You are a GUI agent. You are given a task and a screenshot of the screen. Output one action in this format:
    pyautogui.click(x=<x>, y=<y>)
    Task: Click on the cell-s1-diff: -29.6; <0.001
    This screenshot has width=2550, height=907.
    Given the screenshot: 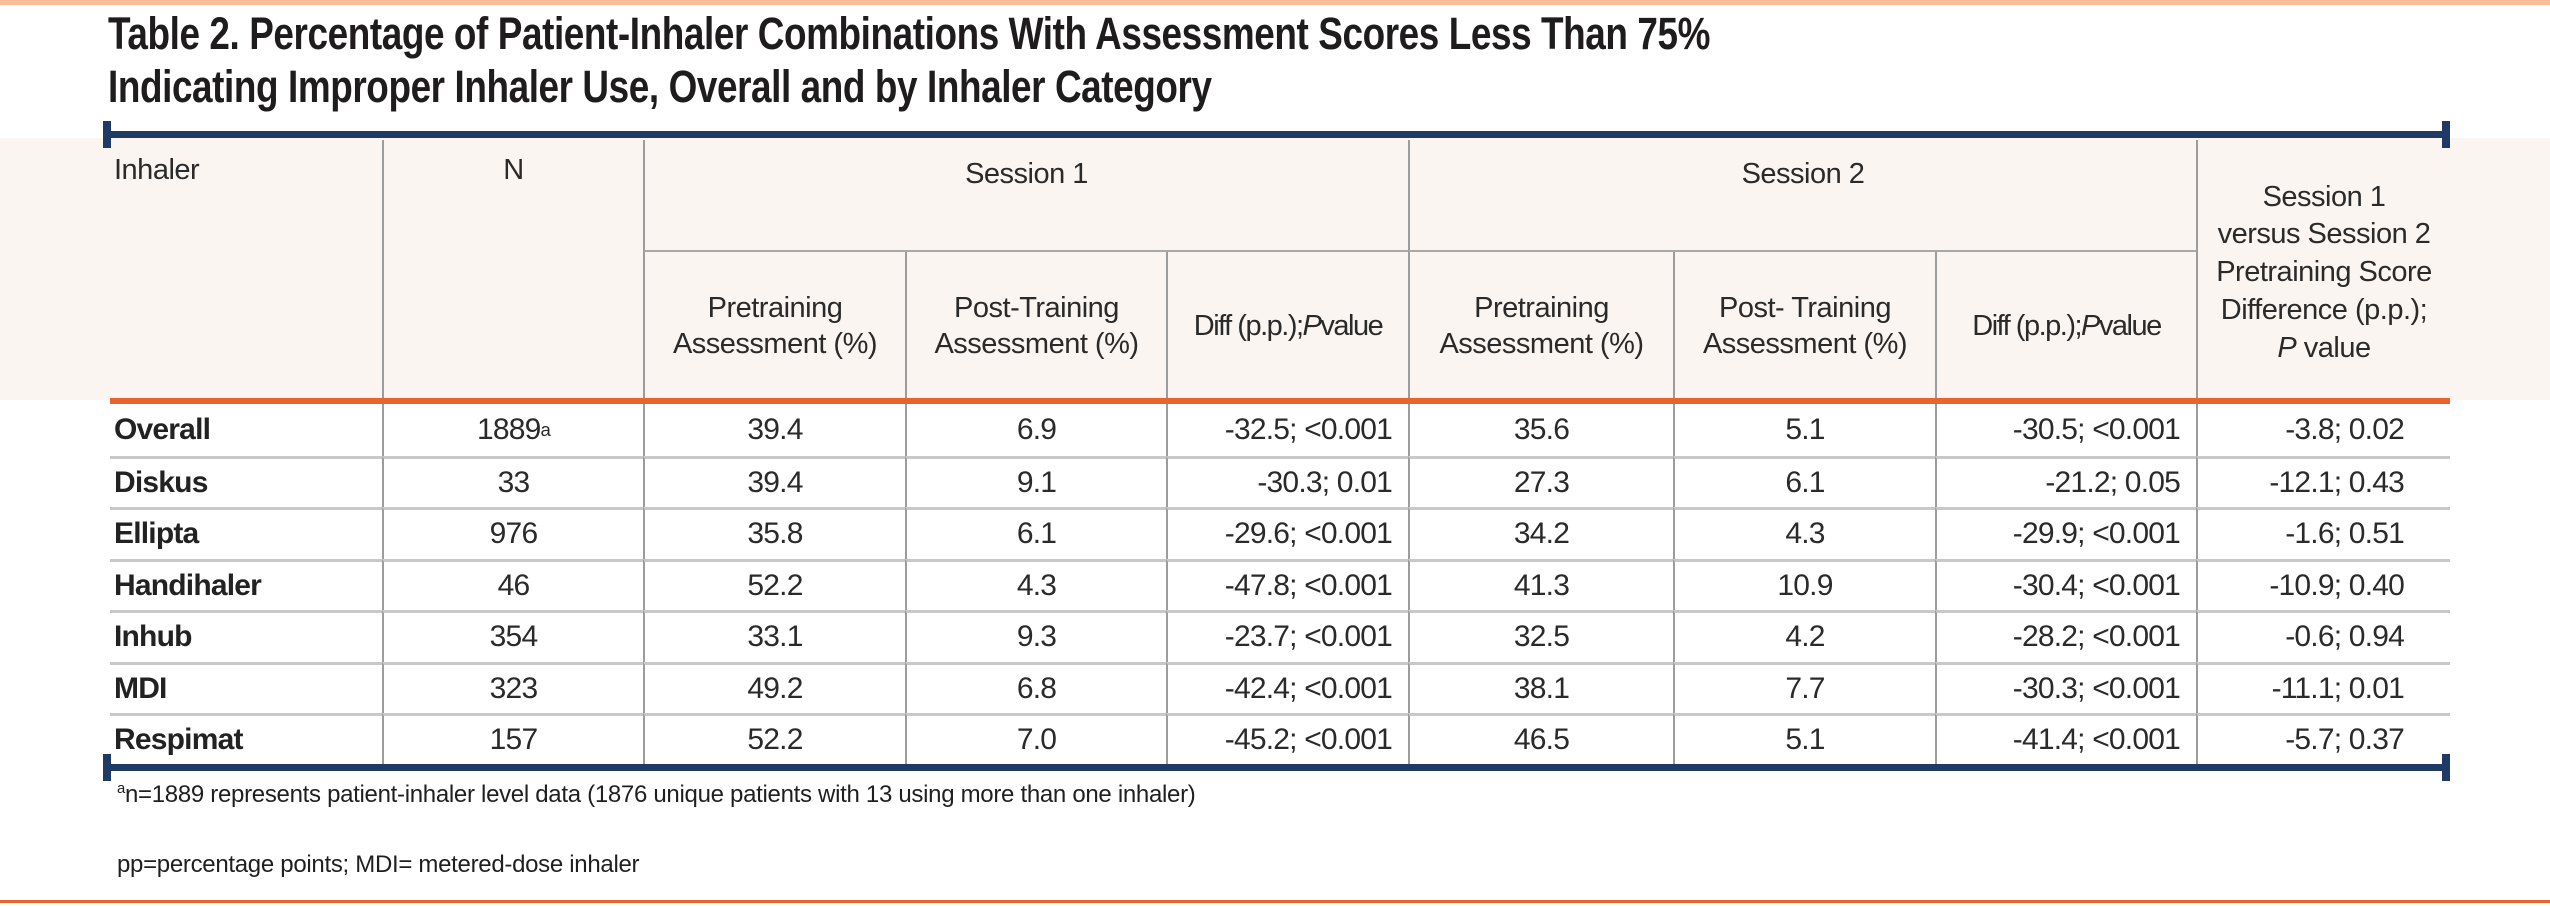 What is the action you would take?
    pyautogui.click(x=1287, y=533)
    